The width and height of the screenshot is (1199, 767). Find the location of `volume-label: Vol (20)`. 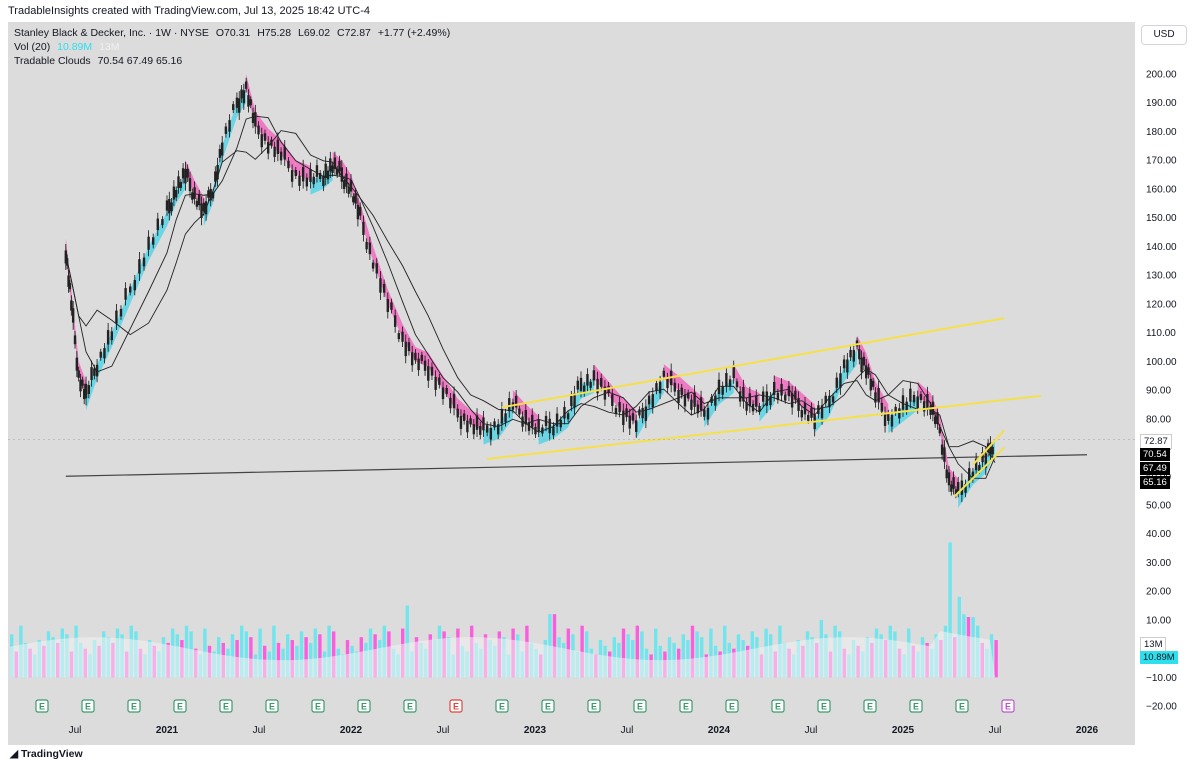

volume-label: Vol (20) is located at coordinates (32, 47).